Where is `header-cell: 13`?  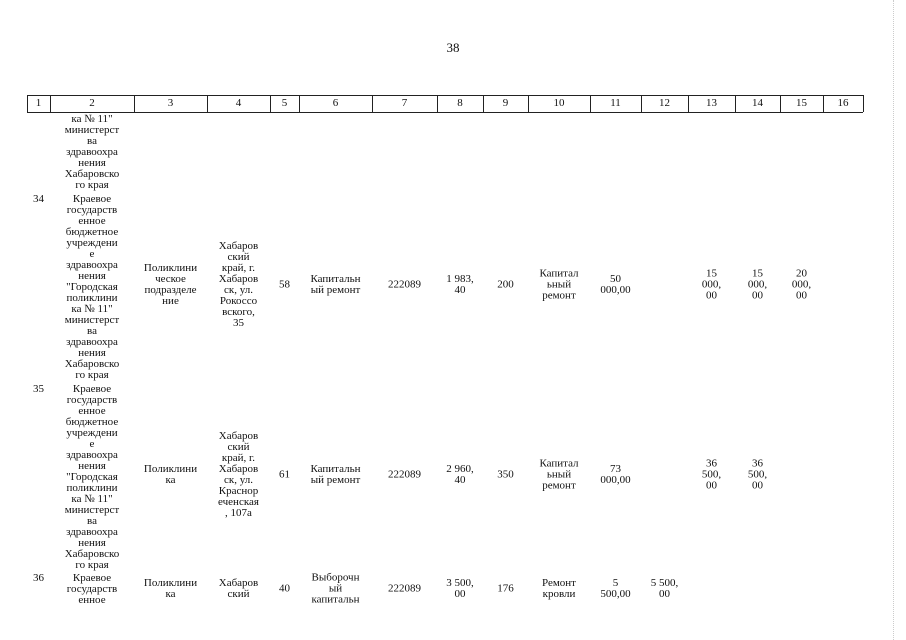
header-cell: 13 is located at coordinates (711, 103).